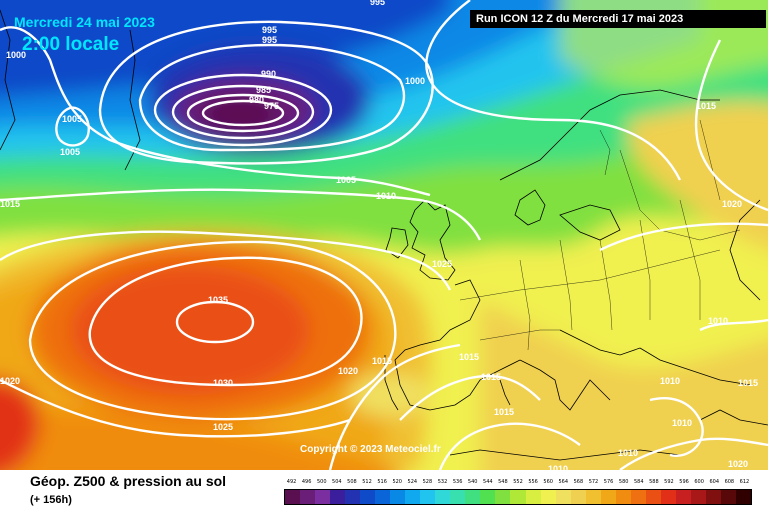 This screenshot has width=768, height=512. What do you see at coordinates (618, 19) in the screenshot?
I see `model-run-banner: Run ICON 12 Z du Mercredi 17 mai 2023` at bounding box center [618, 19].